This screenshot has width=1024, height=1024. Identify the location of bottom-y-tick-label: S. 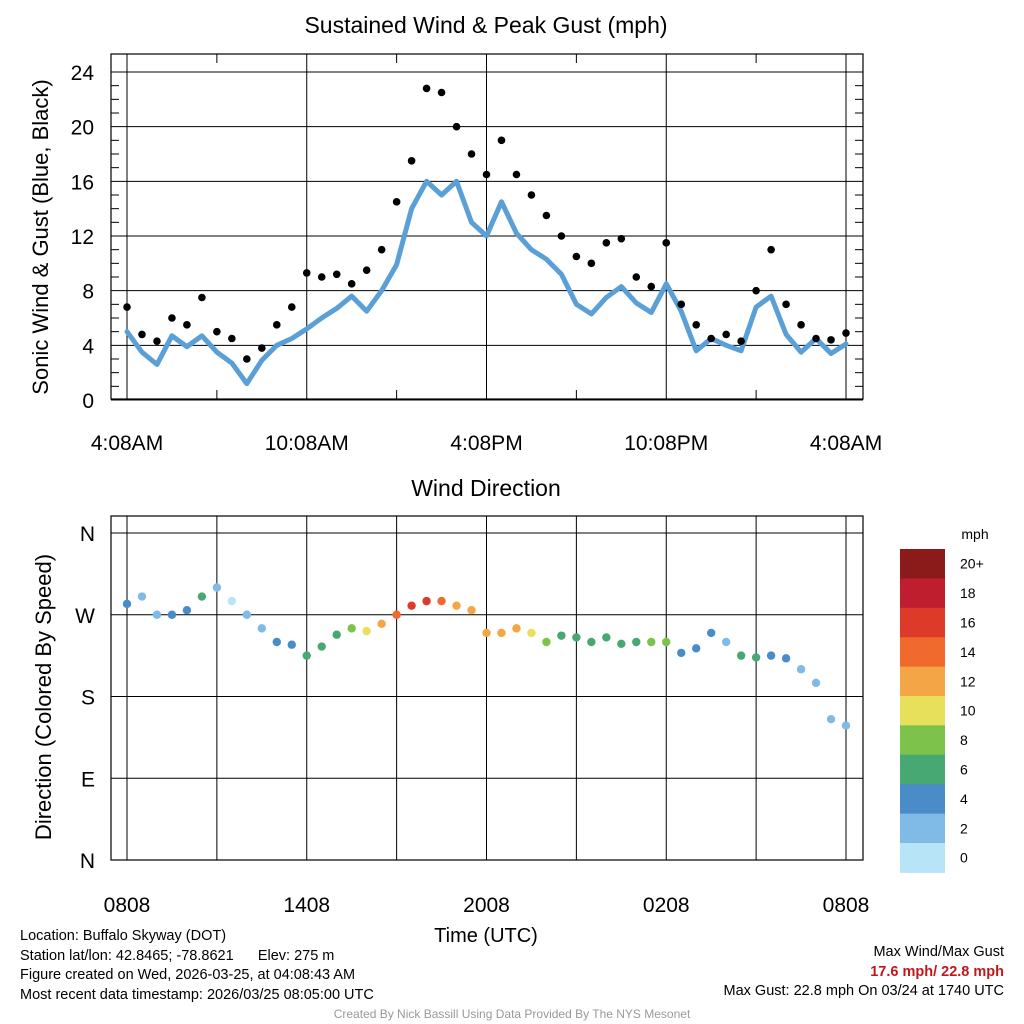
(88, 698).